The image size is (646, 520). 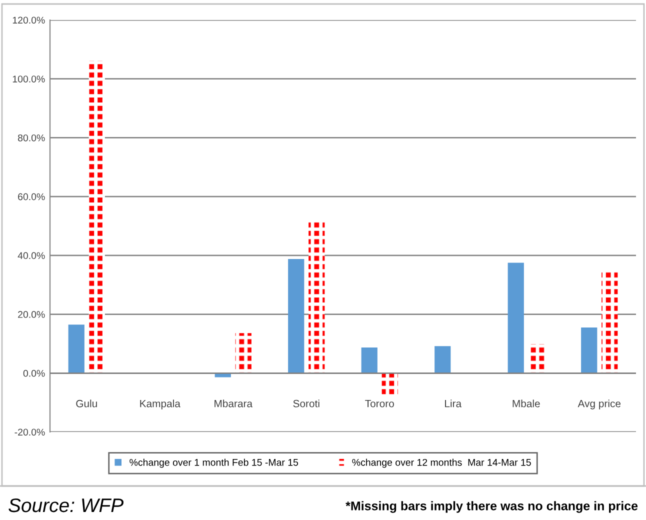 I want to click on x-tick-label: Tororo, so click(x=379, y=404).